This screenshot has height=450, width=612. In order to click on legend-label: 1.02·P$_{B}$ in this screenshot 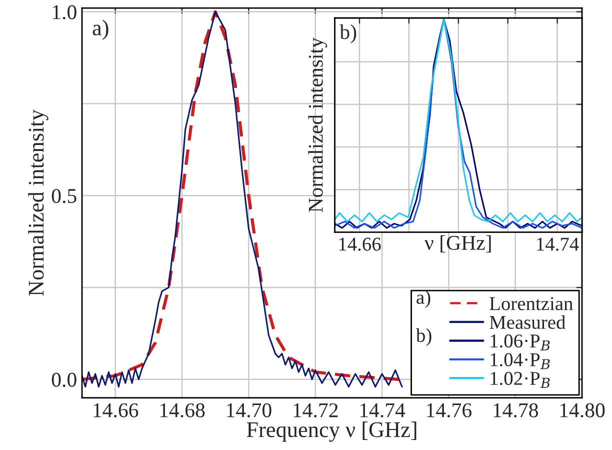, I will do `click(520, 380)`.